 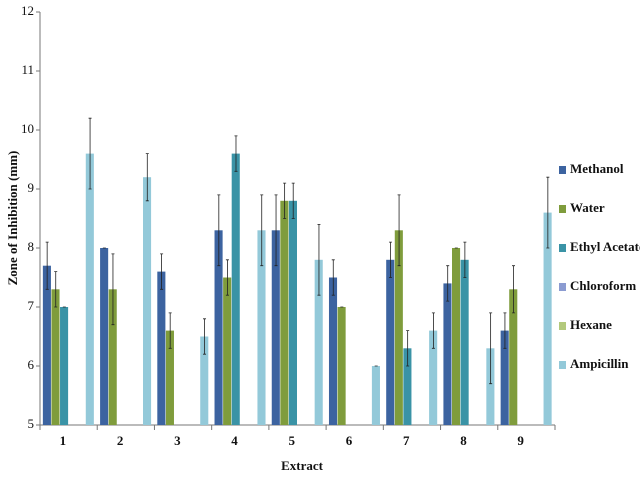 What do you see at coordinates (234, 440) in the screenshot?
I see `x-tick-label: 4` at bounding box center [234, 440].